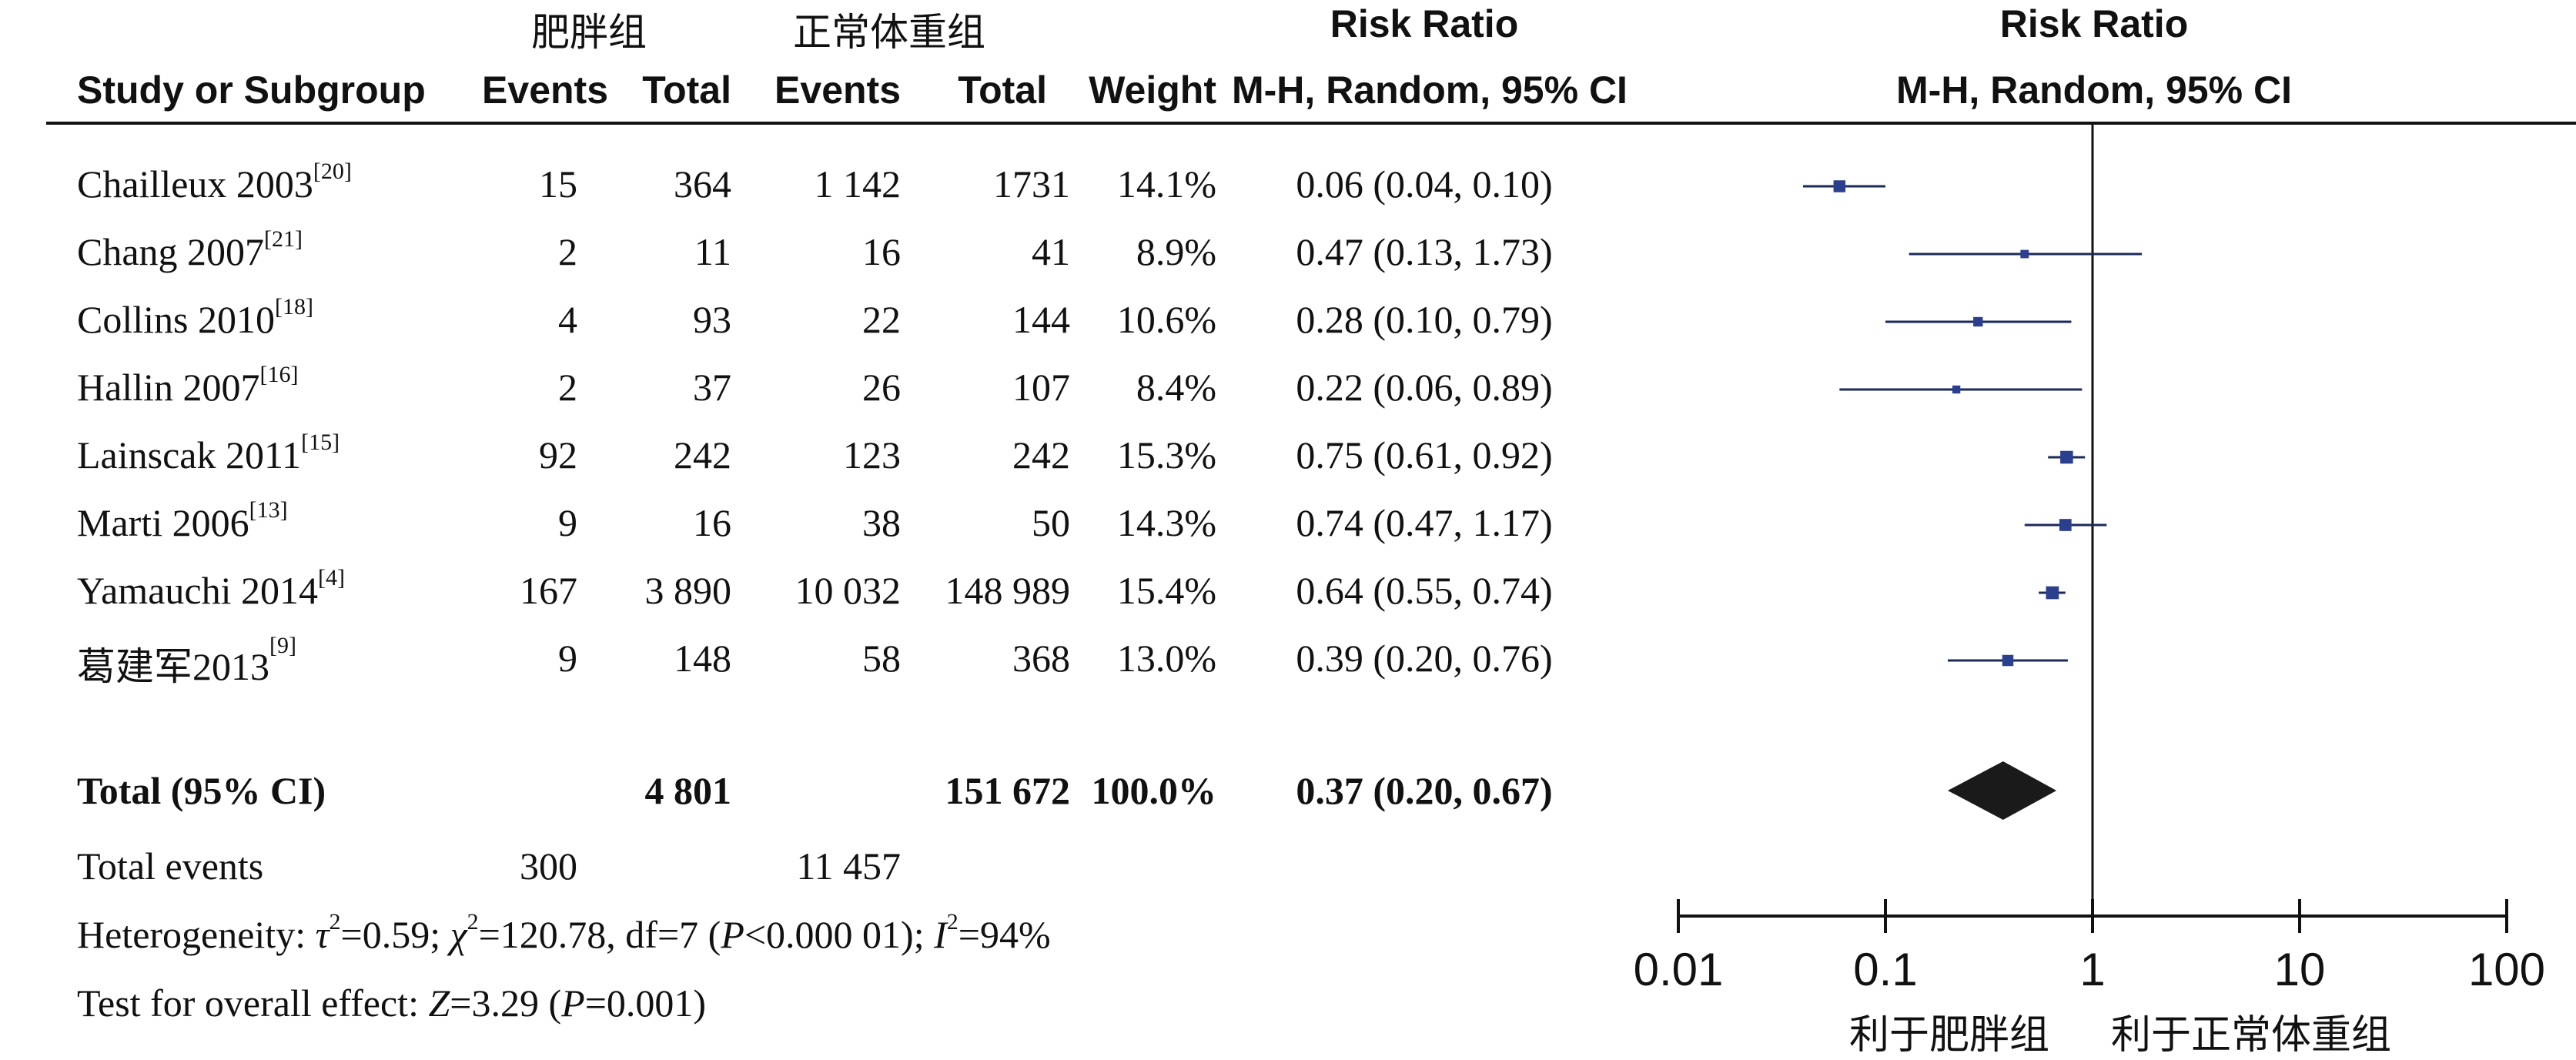 The height and width of the screenshot is (1060, 2576). I want to click on study-name: Chailleux 2003[20], so click(215, 182).